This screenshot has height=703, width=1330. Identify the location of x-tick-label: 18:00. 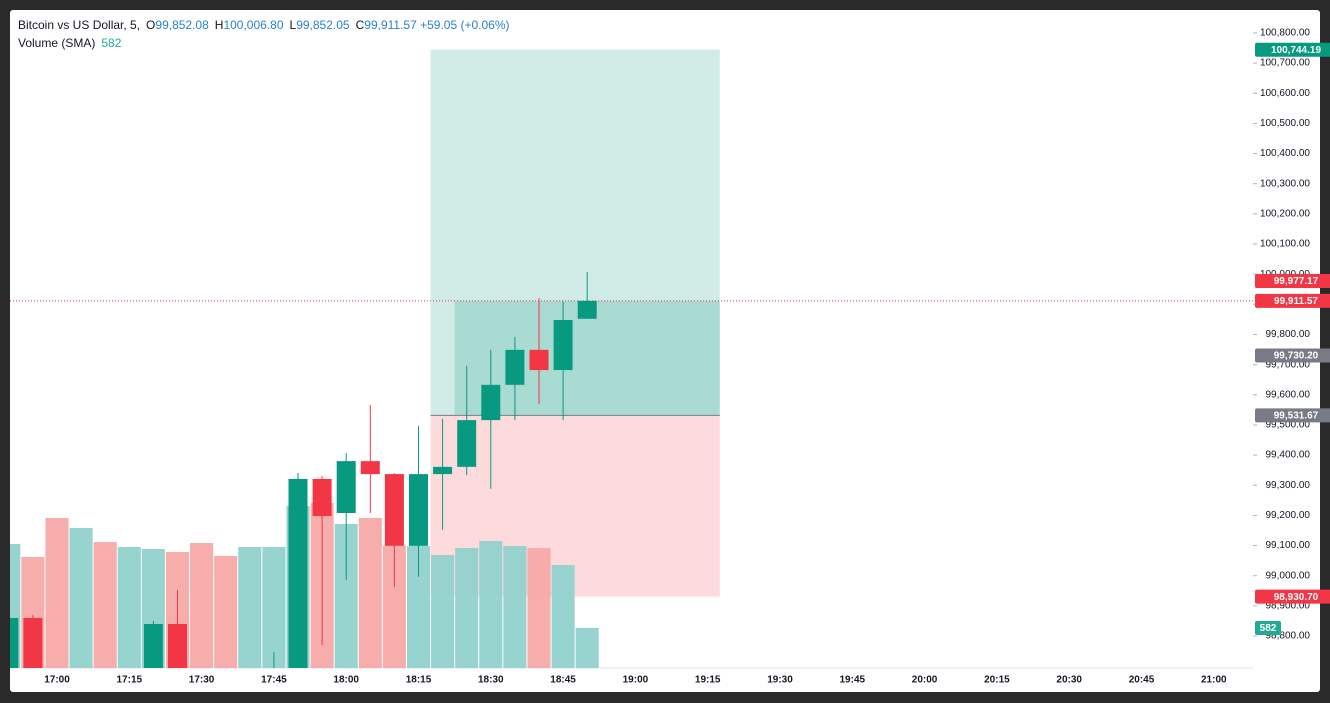
(346, 680).